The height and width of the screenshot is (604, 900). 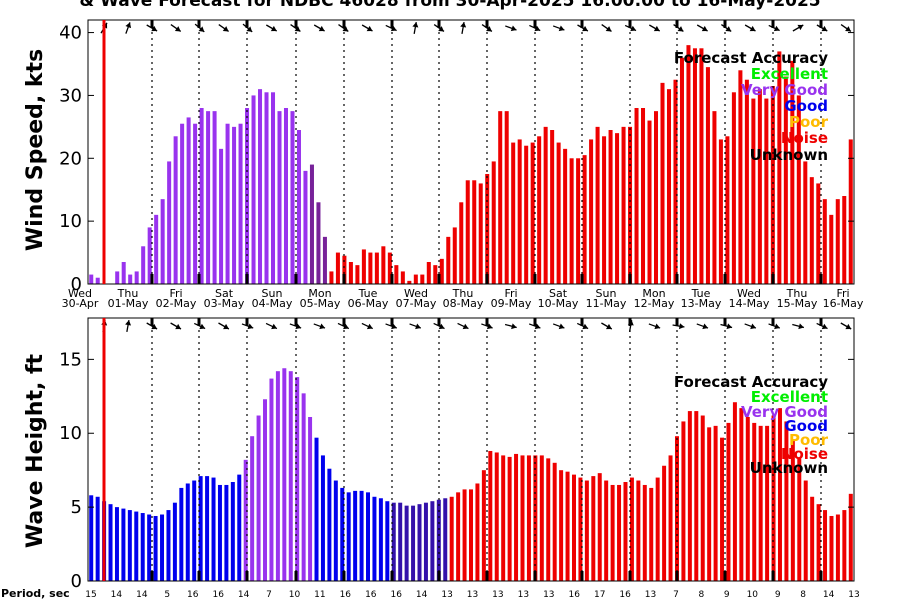 What do you see at coordinates (128, 303) in the screenshot?
I see `wind-date-label: 01-May` at bounding box center [128, 303].